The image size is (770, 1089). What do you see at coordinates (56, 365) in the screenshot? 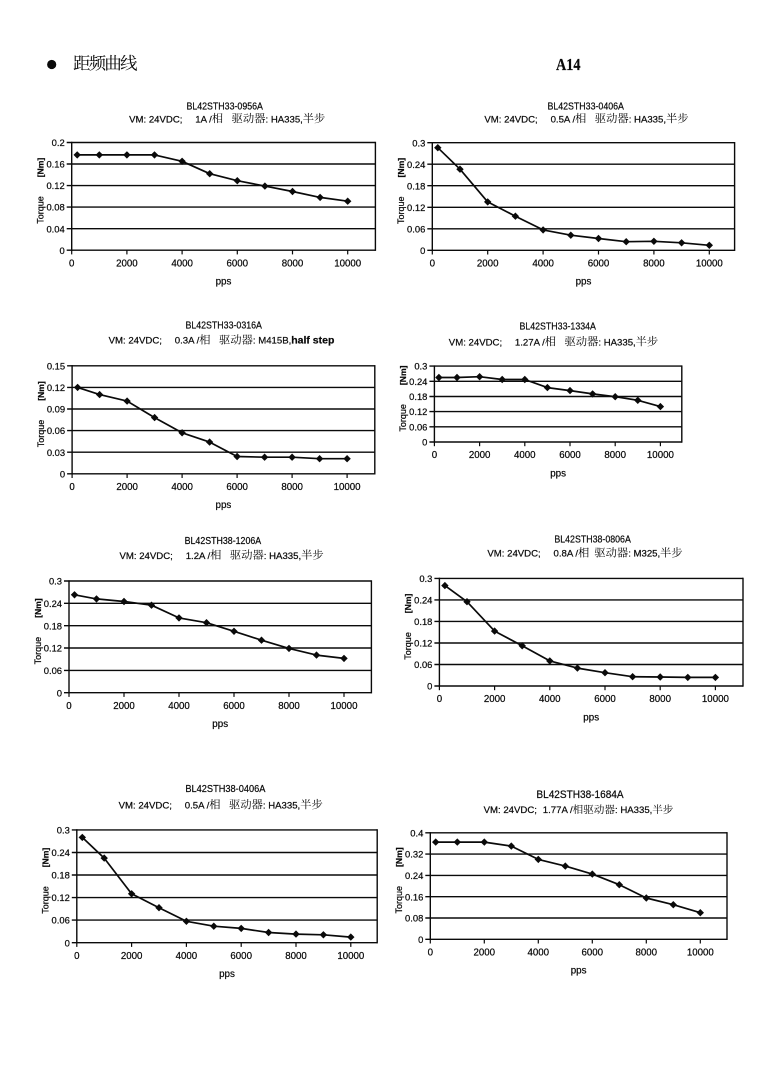
I see `svg-text: 0.15` at bounding box center [56, 365].